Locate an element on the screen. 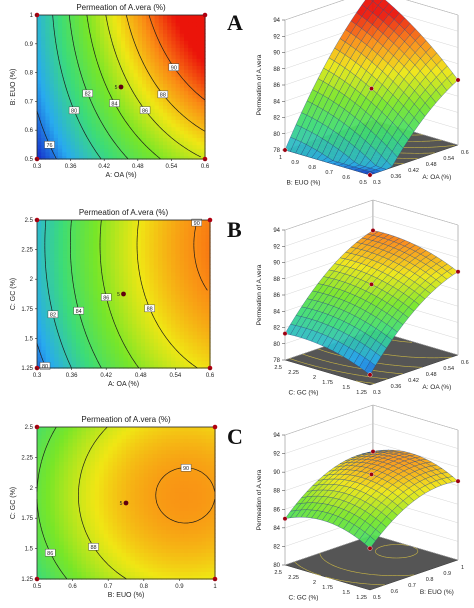 The height and width of the screenshot is (608, 474). floor-contour-line is located at coordinates (335, 371).